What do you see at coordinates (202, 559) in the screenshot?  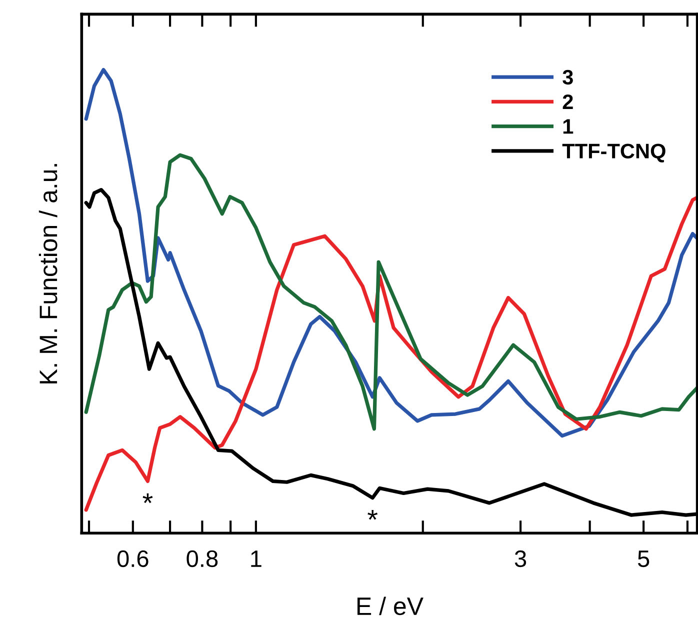 I see `x-tick-label: 0.8` at bounding box center [202, 559].